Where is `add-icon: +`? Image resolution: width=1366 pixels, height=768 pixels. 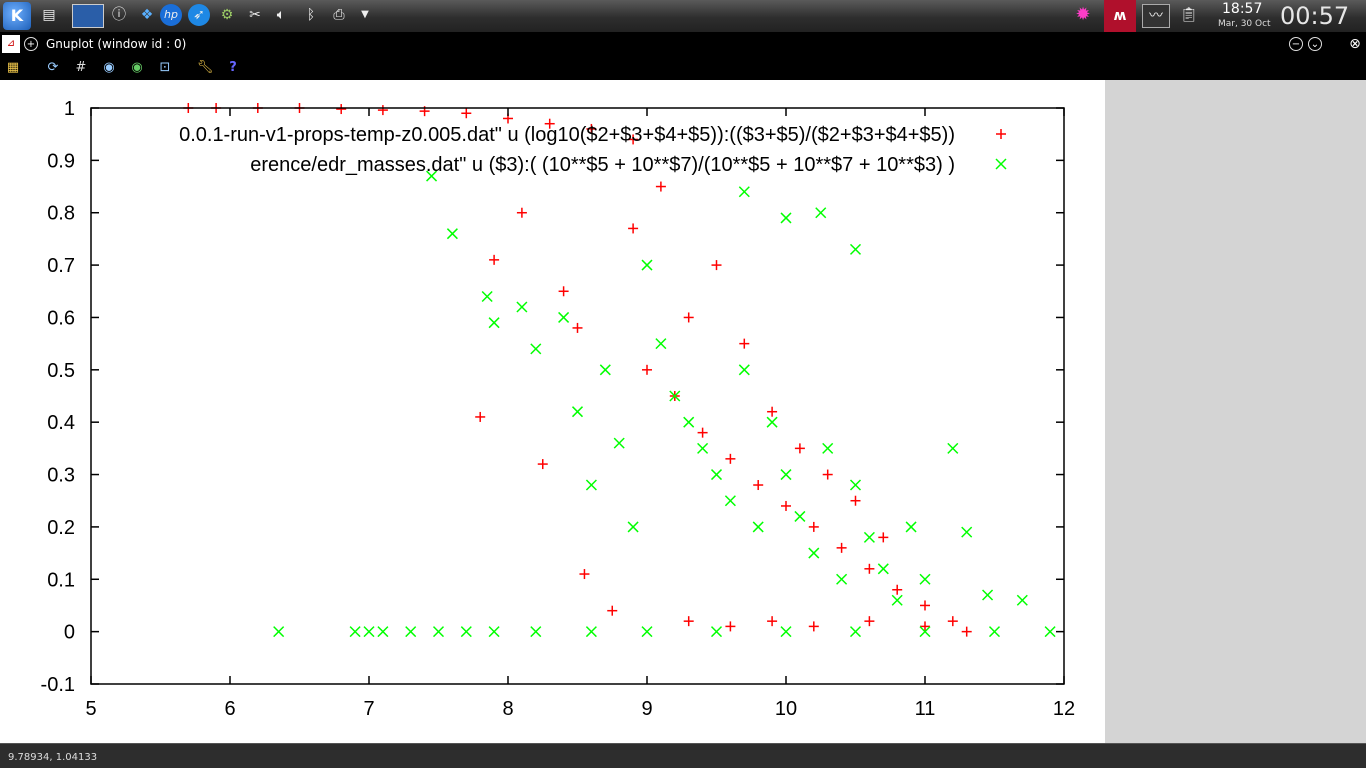 add-icon: + is located at coordinates (31, 44).